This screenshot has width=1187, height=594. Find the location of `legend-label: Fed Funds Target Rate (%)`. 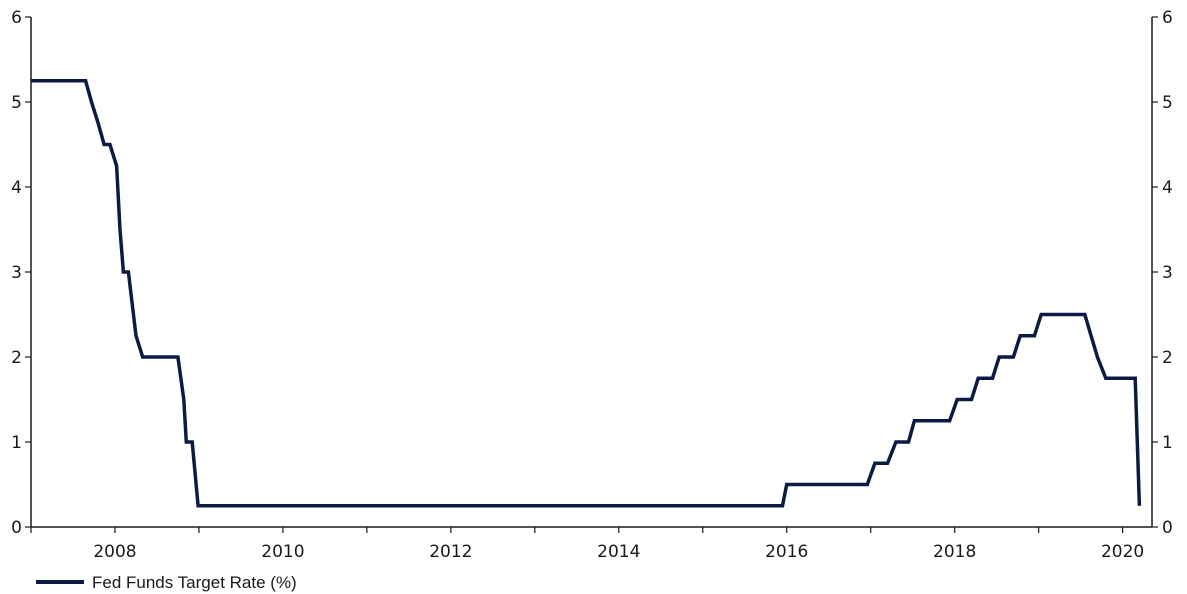

legend-label: Fed Funds Target Rate (%) is located at coordinates (194, 582).